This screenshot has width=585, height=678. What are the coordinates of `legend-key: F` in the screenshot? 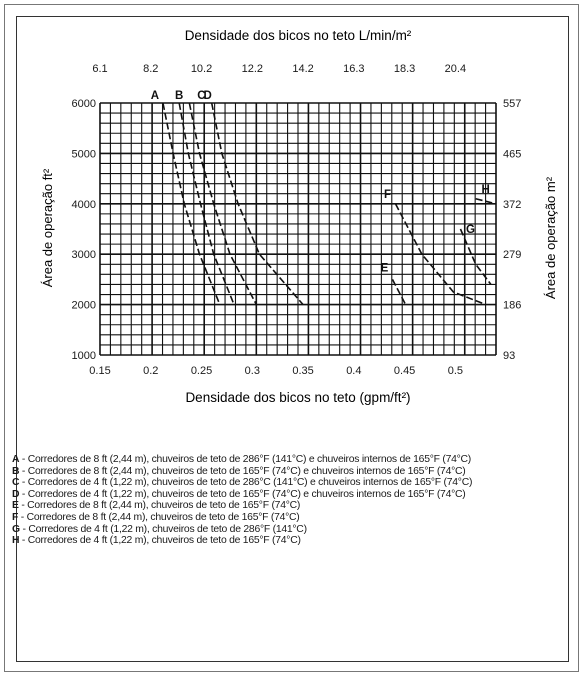 It's located at (15, 517).